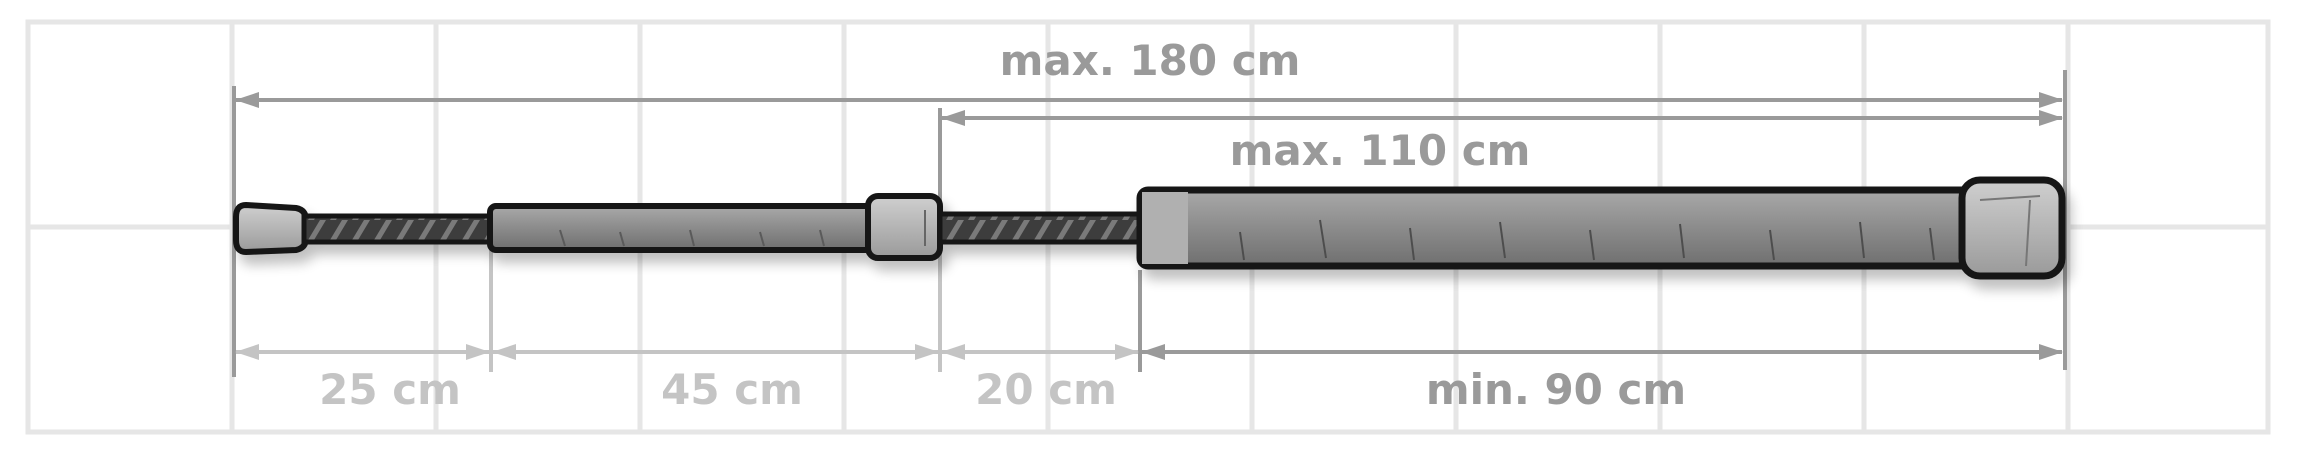 This screenshot has width=2298, height=458. Describe the element at coordinates (271, 228) in the screenshot. I see `left-end-fitting` at that location.